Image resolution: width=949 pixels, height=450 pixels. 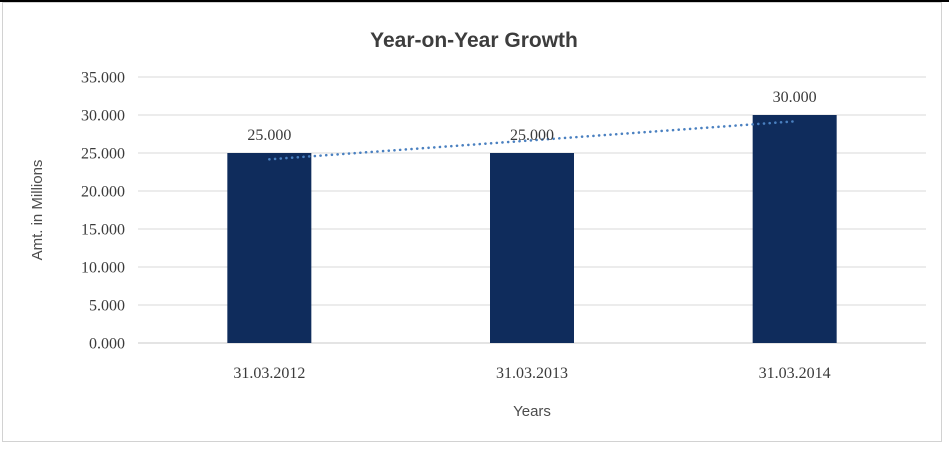 I want to click on y-axis-title: Amt. in Millions, so click(x=37, y=210).